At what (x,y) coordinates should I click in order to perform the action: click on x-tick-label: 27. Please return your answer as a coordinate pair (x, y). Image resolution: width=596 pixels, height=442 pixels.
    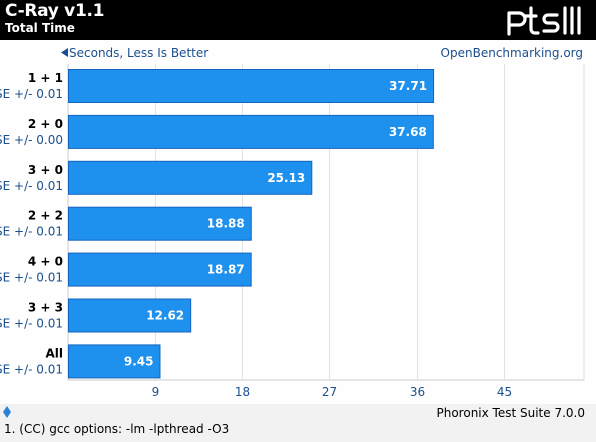
    Looking at the image, I should click on (329, 392).